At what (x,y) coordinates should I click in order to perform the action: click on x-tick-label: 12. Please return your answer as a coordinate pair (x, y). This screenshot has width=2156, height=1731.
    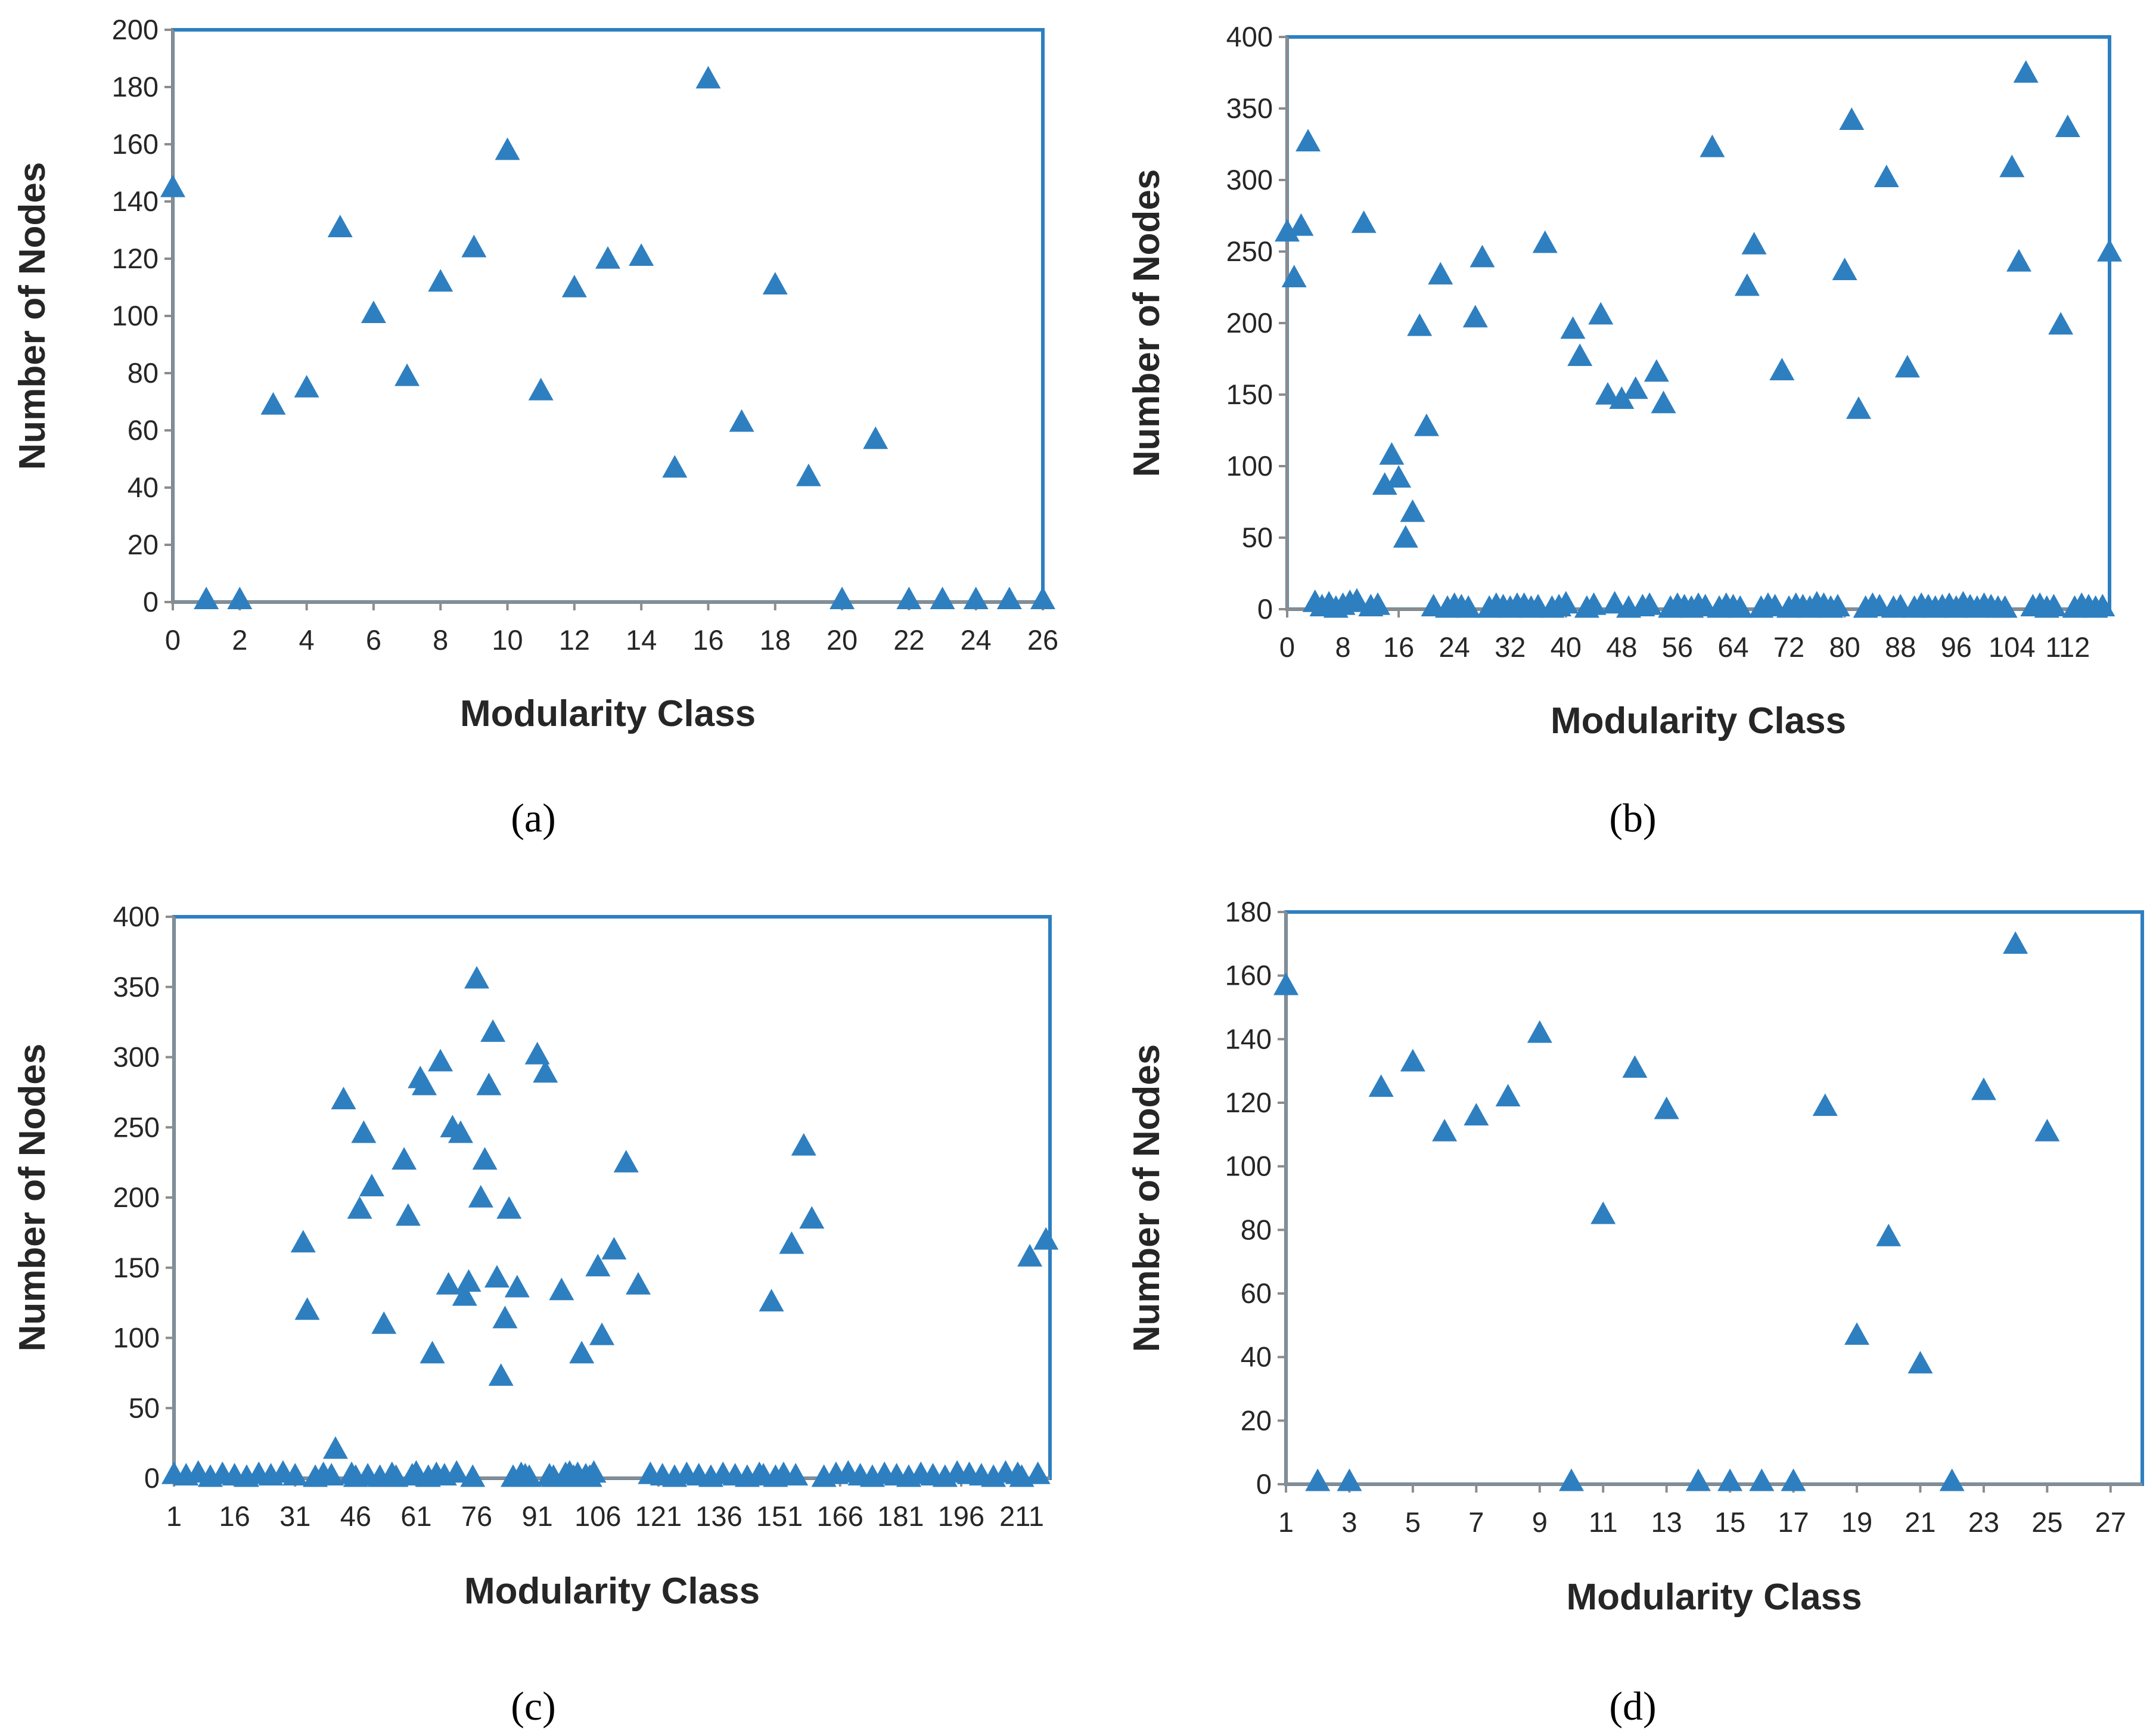
    Looking at the image, I should click on (574, 640).